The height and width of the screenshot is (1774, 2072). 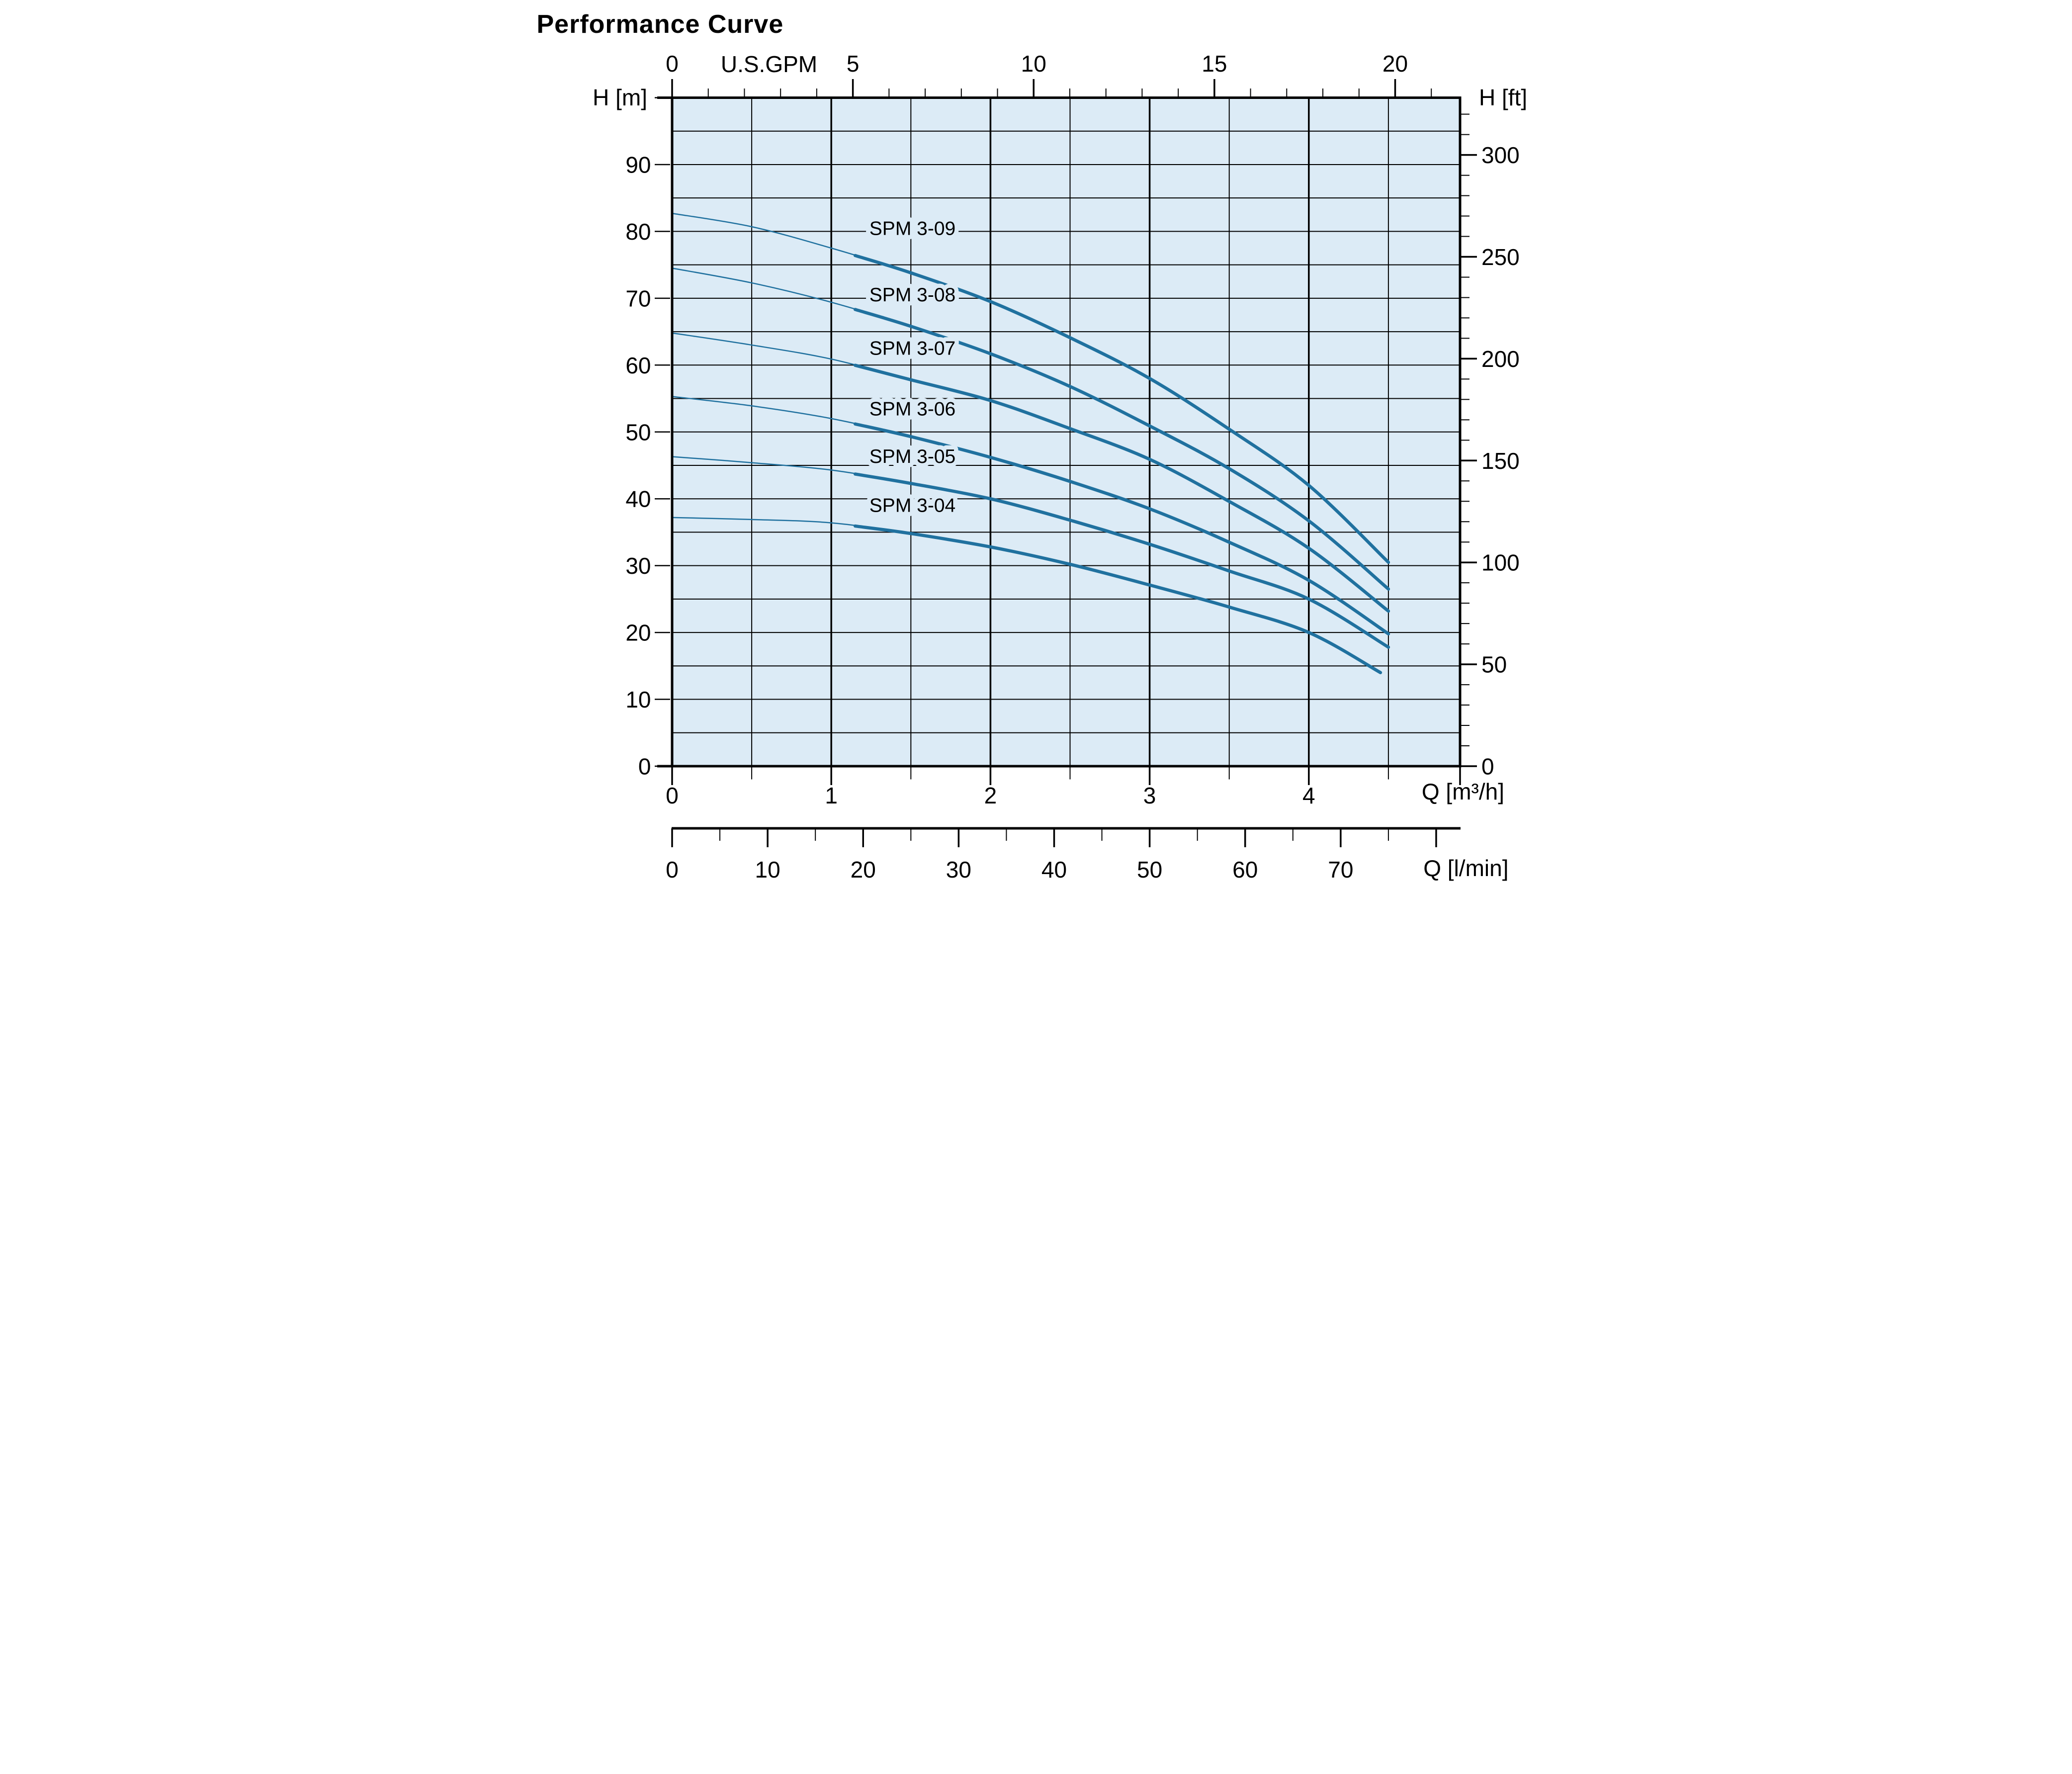 What do you see at coordinates (620, 98) in the screenshot?
I see `left-axis-unit-label: H [m]` at bounding box center [620, 98].